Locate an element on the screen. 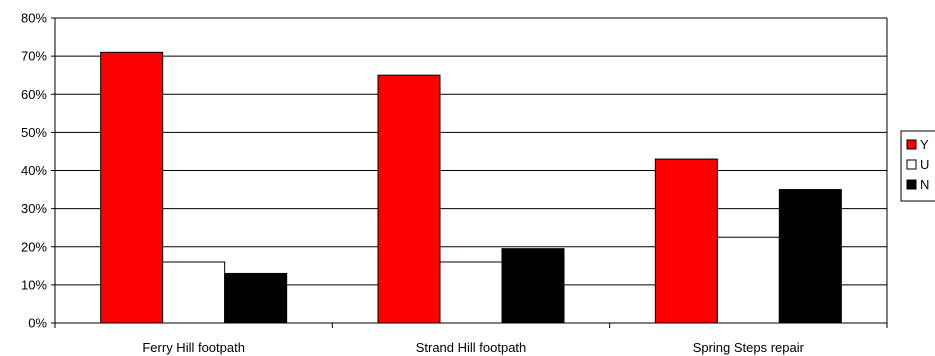 This screenshot has height=356, width=935. y-tick-label: 50% is located at coordinates (34, 132).